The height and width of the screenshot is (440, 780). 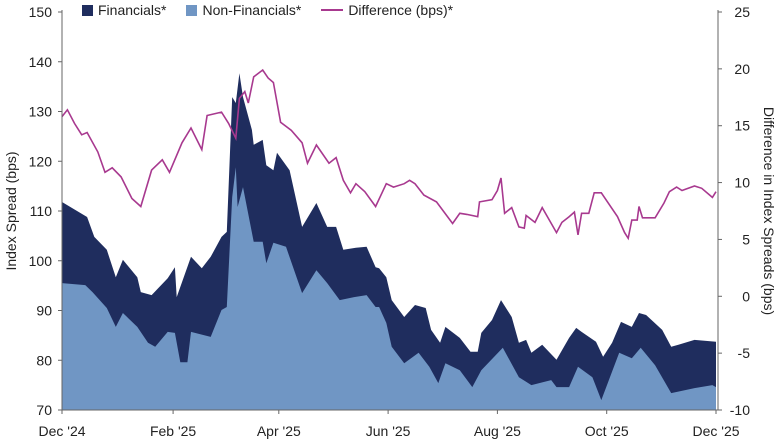 I want to click on legend-label-non-financials: Non-Financials*, so click(x=252, y=10).